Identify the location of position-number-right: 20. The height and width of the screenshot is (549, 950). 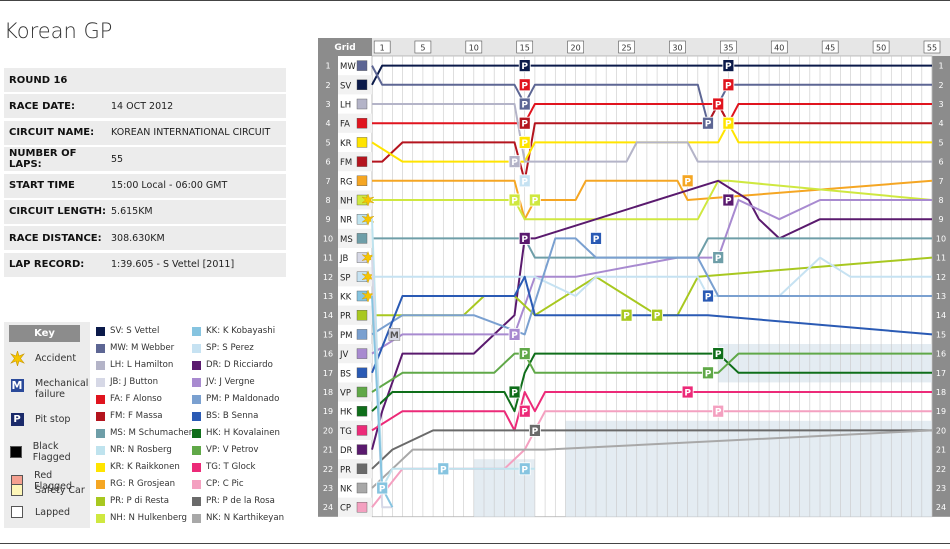
(941, 430).